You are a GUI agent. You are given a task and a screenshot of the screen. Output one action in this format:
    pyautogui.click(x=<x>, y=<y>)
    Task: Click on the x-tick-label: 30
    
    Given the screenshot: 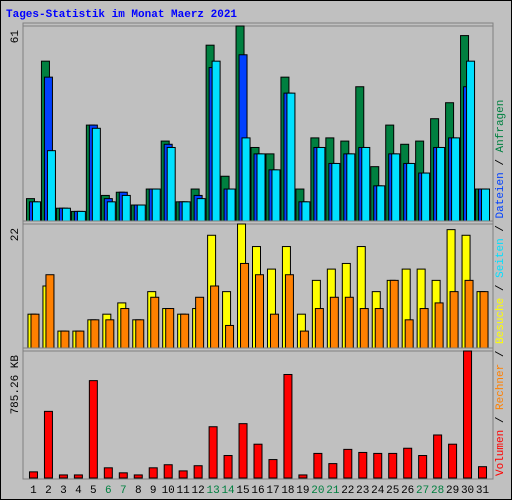 What is the action you would take?
    pyautogui.click(x=467, y=491)
    